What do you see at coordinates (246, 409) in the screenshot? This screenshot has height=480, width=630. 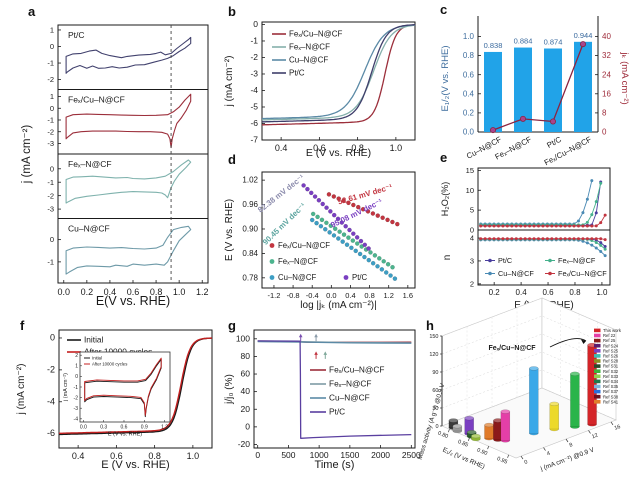 I see `svg-text: 20` at bounding box center [246, 409].